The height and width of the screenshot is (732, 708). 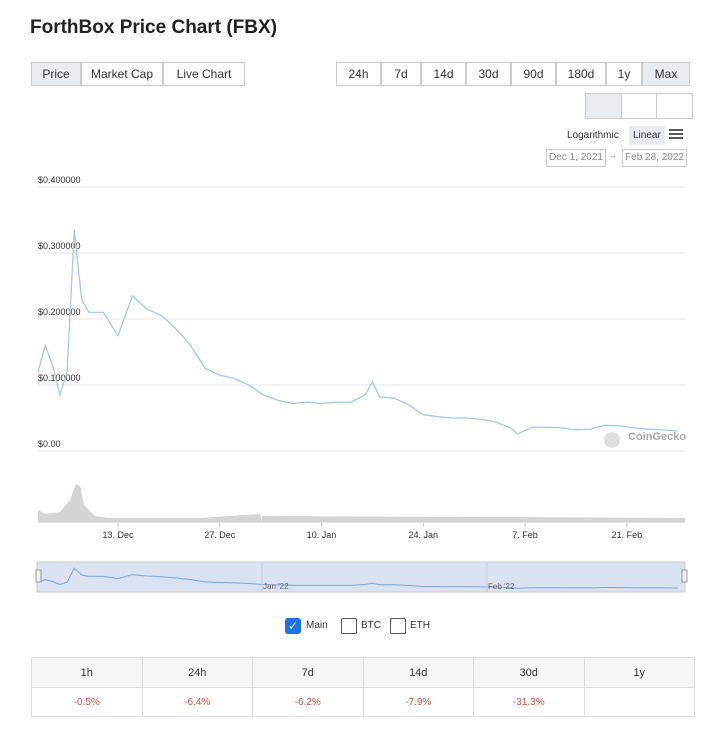 I want to click on range-button: 90d, so click(x=533, y=74).